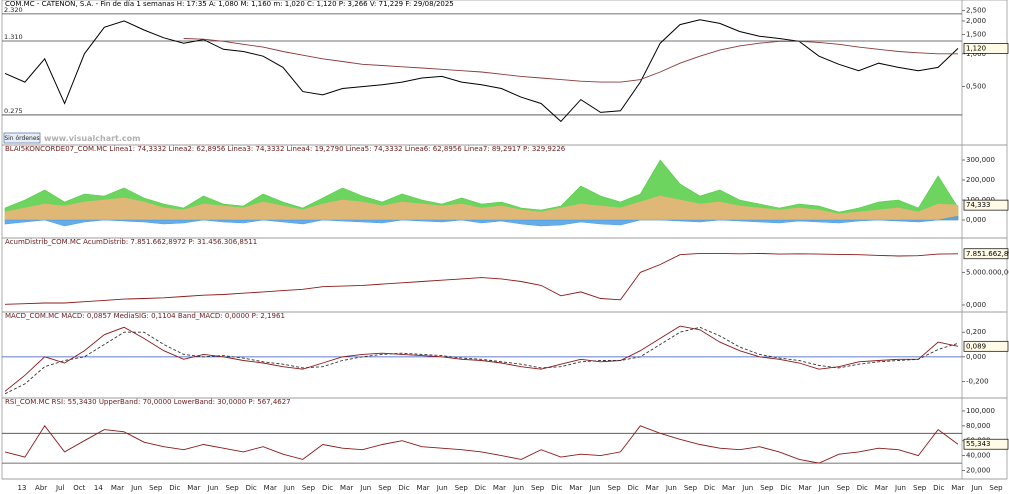 The height and width of the screenshot is (494, 1009). I want to click on orders-button, so click(22, 138).